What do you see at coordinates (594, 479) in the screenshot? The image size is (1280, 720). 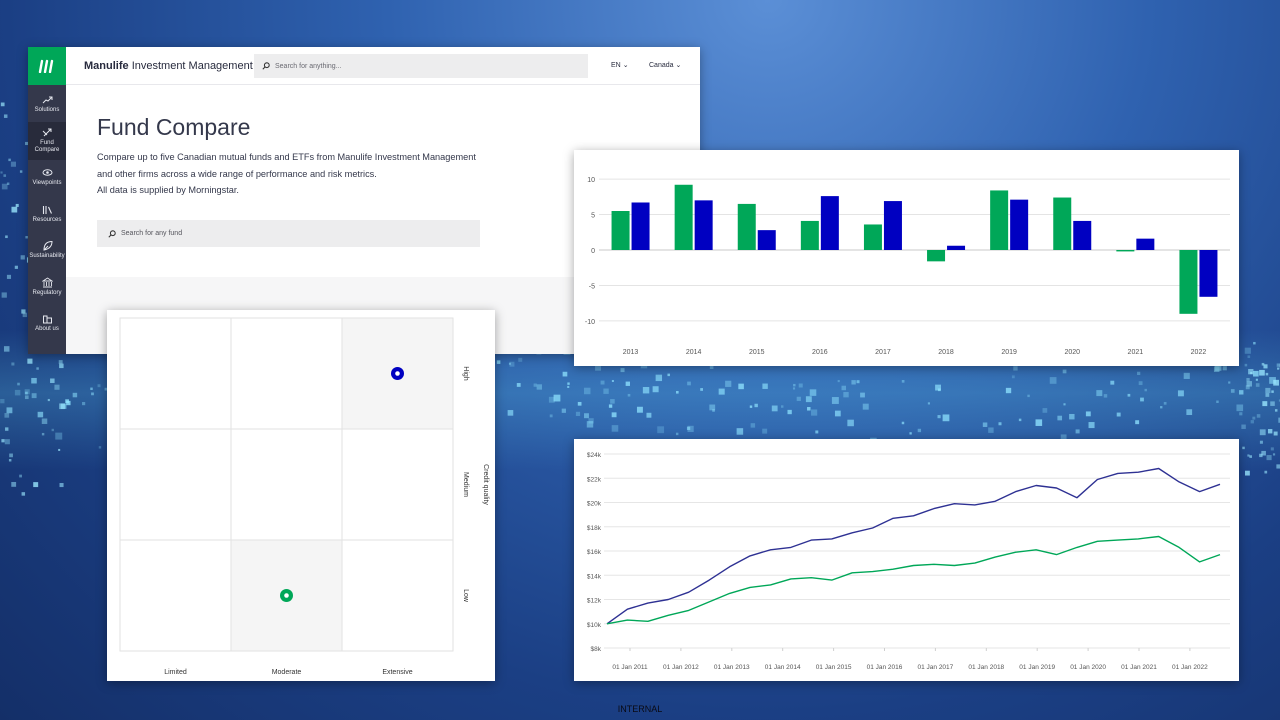 I see `y-tick-label: $22k` at bounding box center [594, 479].